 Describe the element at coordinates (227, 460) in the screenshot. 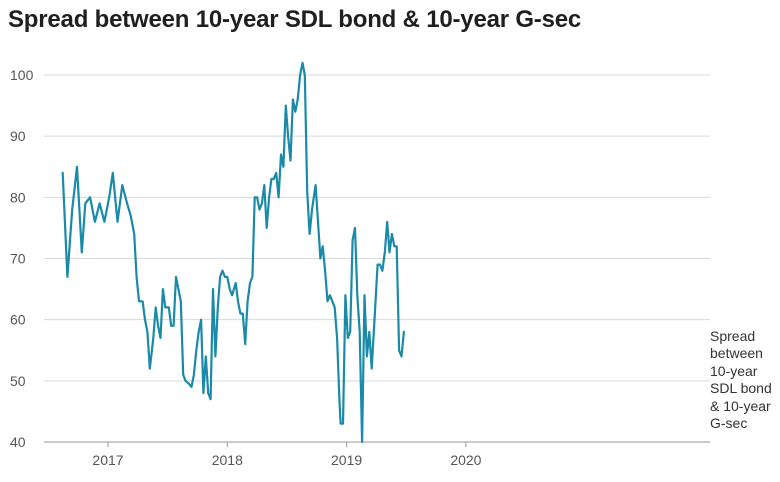

I see `x-tick-label: 2018` at that location.